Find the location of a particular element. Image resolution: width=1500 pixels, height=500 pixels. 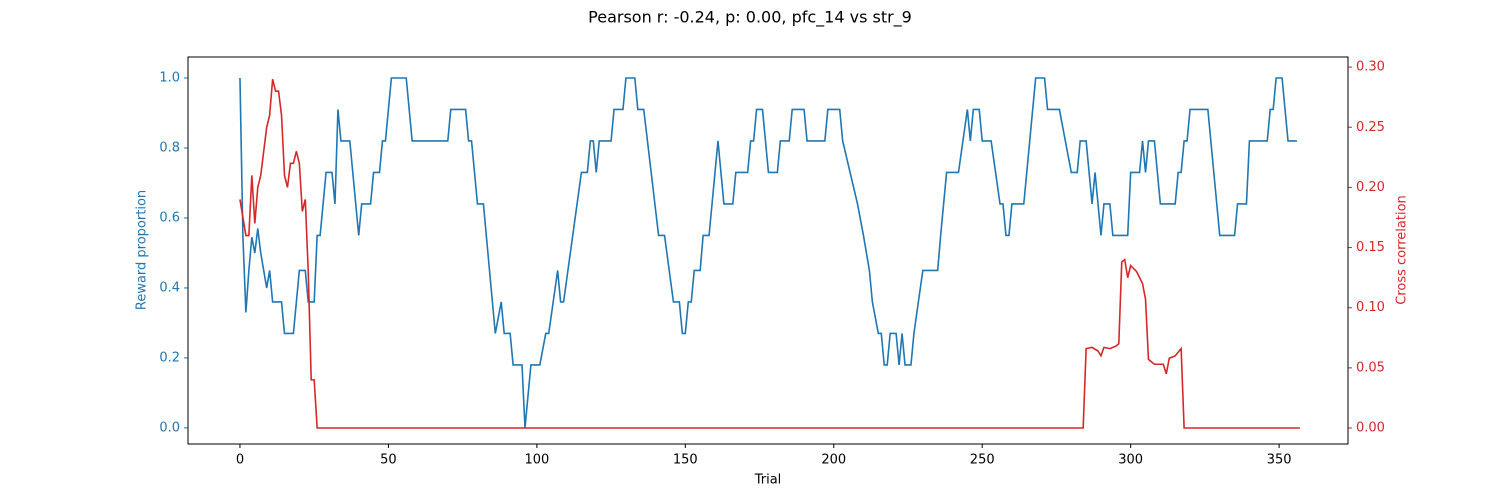

x-tick-label: 250 is located at coordinates (982, 460).